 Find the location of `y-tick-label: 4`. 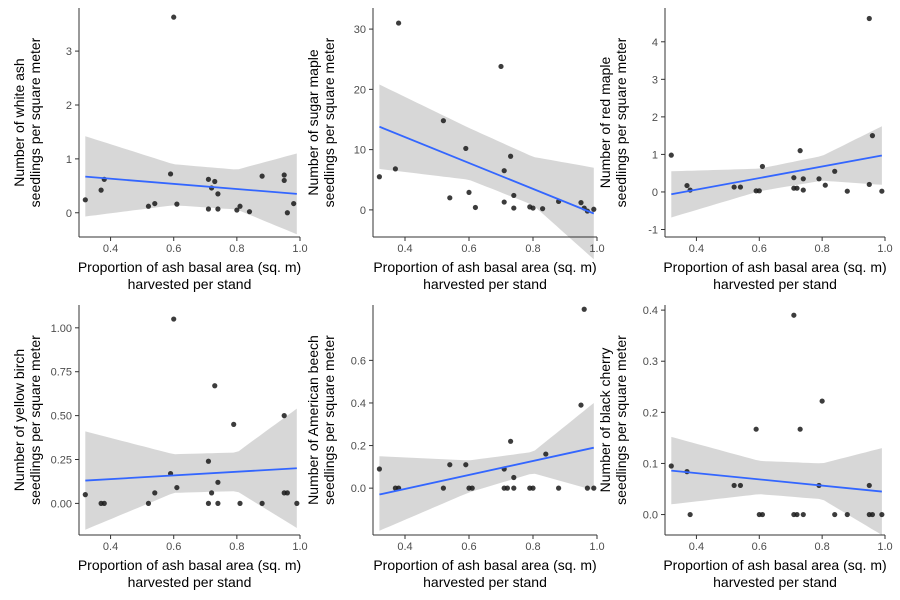

y-tick-label: 4 is located at coordinates (655, 43).